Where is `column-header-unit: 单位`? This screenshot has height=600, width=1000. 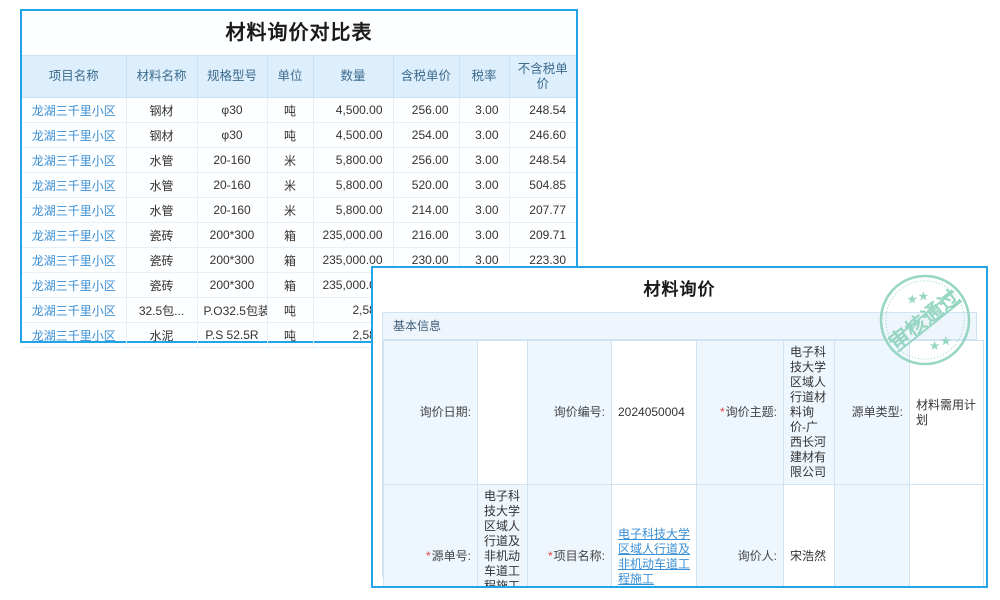 column-header-unit: 单位 is located at coordinates (290, 76).